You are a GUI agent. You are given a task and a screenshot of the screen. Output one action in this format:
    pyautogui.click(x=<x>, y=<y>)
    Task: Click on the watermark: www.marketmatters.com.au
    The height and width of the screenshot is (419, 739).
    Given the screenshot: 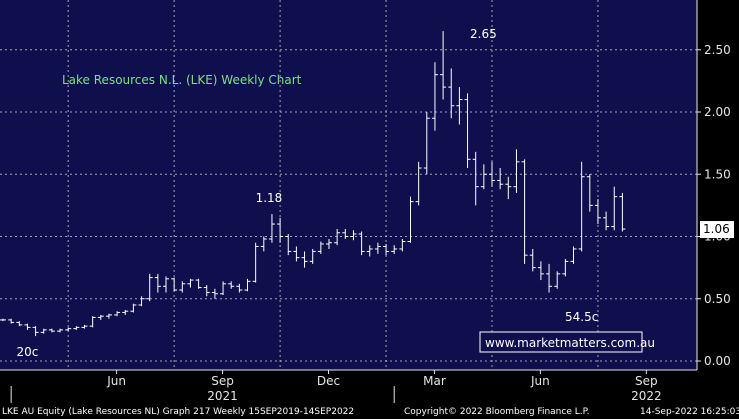 What is the action you would take?
    pyautogui.click(x=567, y=342)
    